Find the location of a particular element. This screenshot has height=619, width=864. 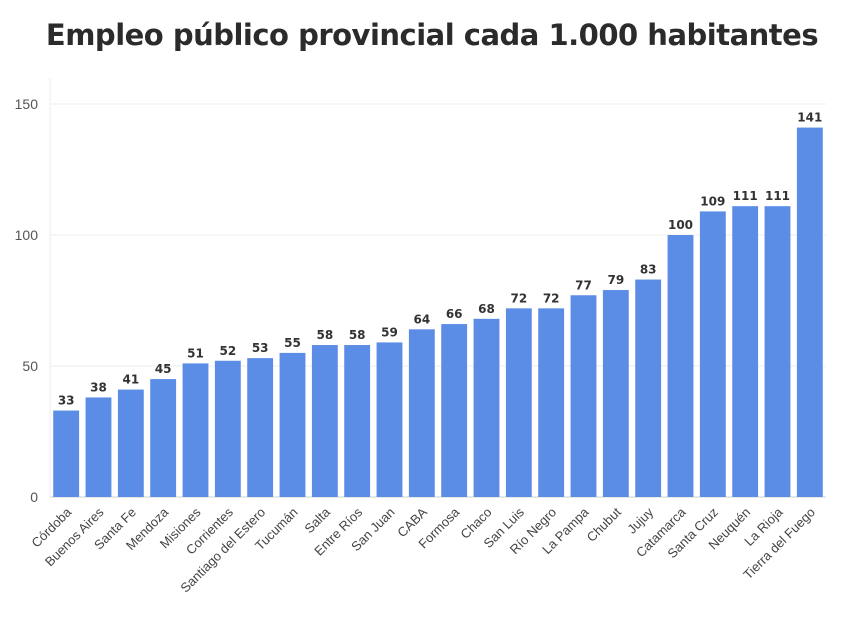

data-label: 77 is located at coordinates (583, 285).